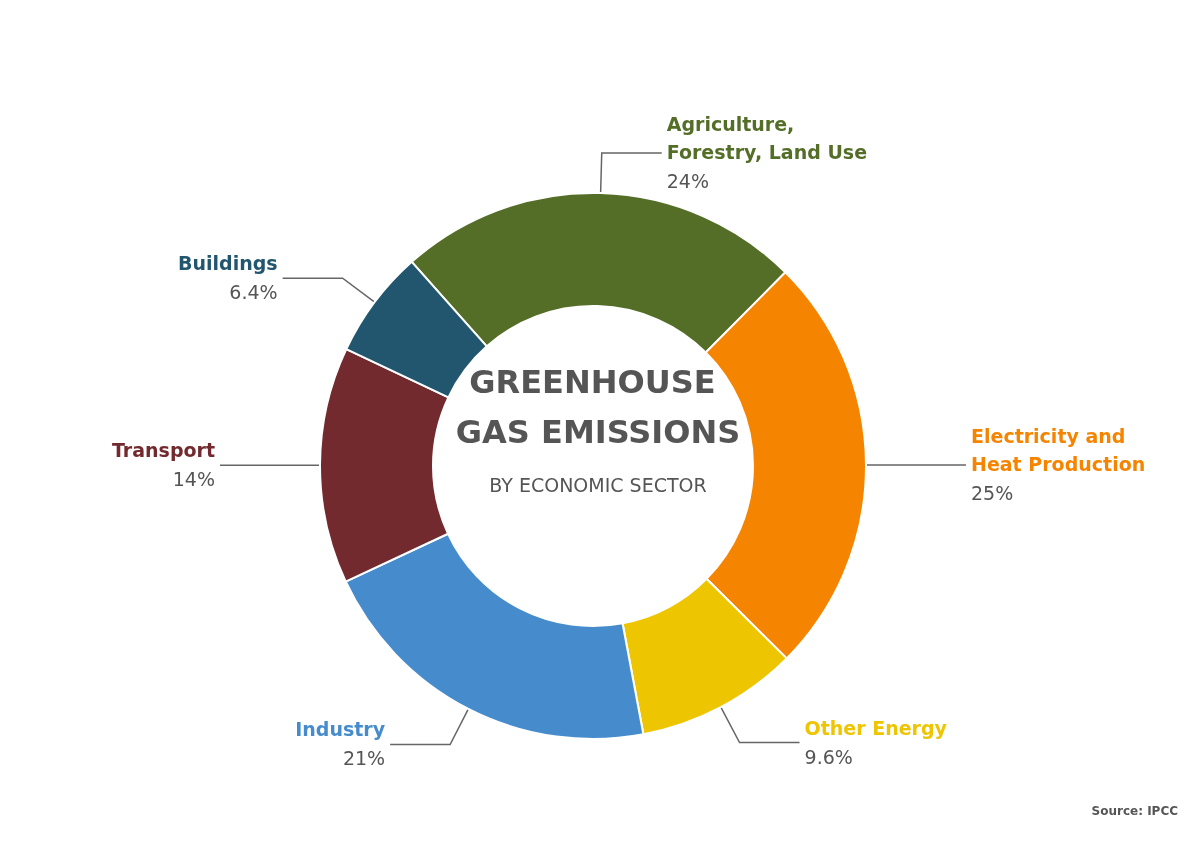 The height and width of the screenshot is (857, 1200). What do you see at coordinates (163, 450) in the screenshot?
I see `slice-label: Transport` at bounding box center [163, 450].